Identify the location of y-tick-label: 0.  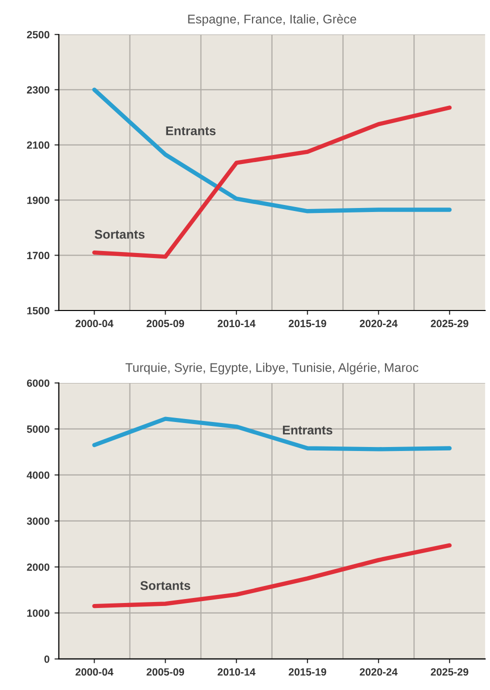
(47, 659).